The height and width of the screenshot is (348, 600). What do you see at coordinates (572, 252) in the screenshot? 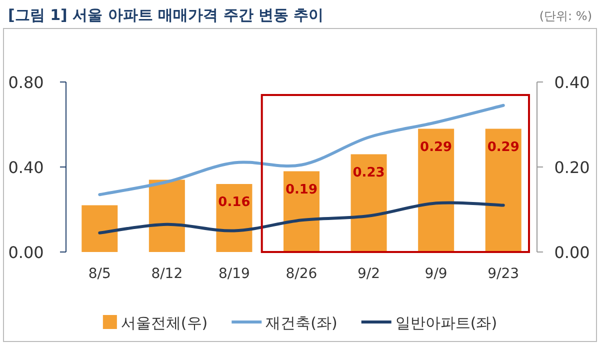
I see `y2-tick-label: 0.00` at bounding box center [572, 252].